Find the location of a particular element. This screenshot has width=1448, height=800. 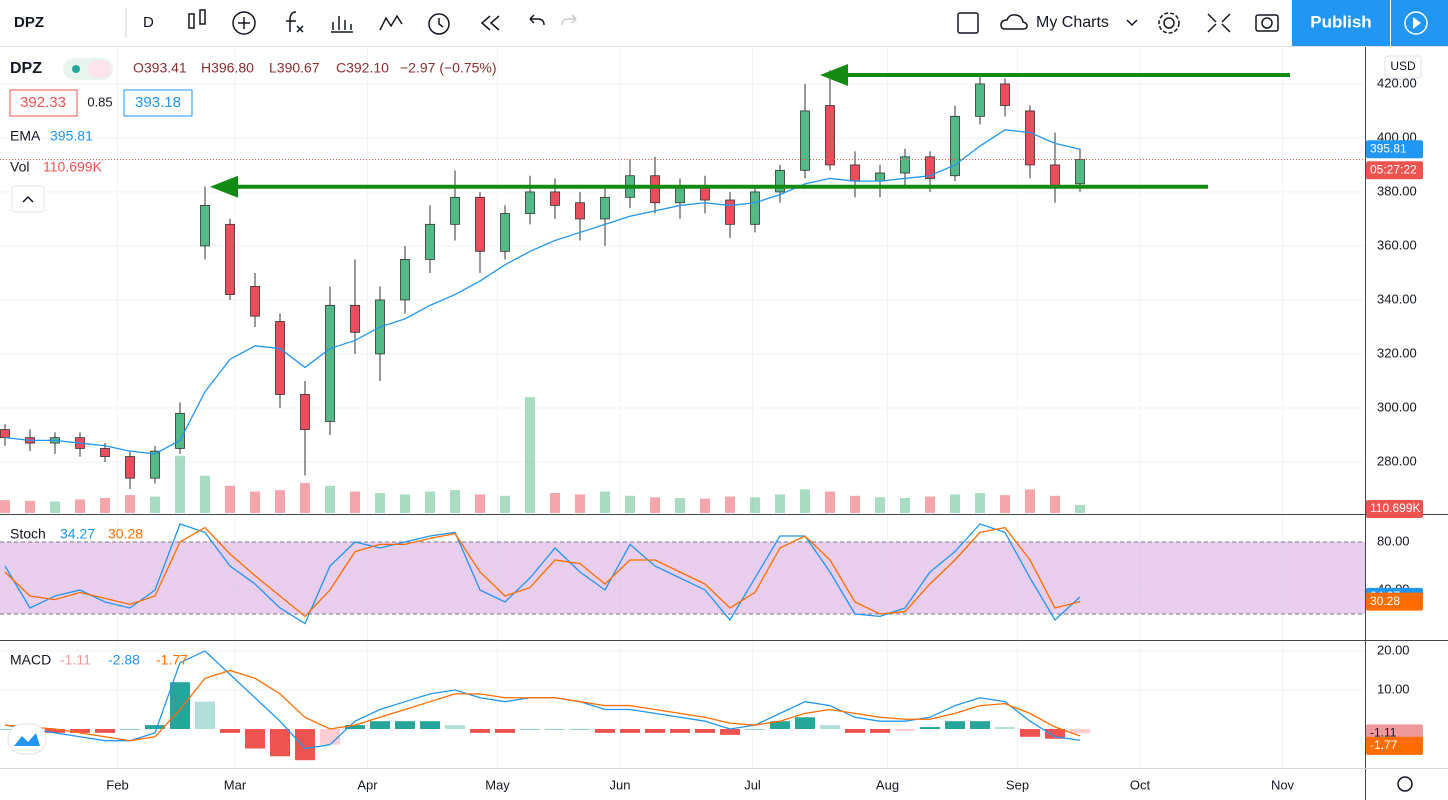

vol-label: Vol is located at coordinates (19, 167).